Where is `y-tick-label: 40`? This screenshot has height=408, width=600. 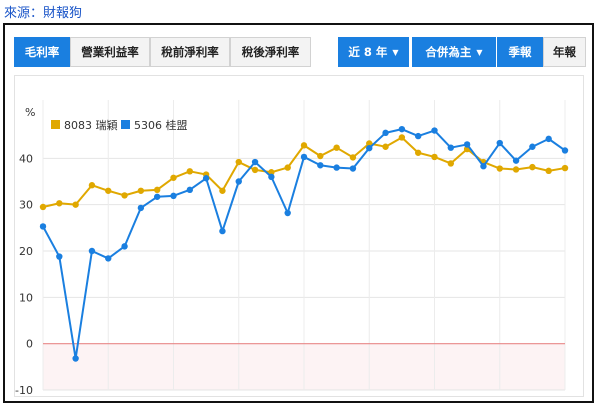
y-tick-label: 40 is located at coordinates (26, 158).